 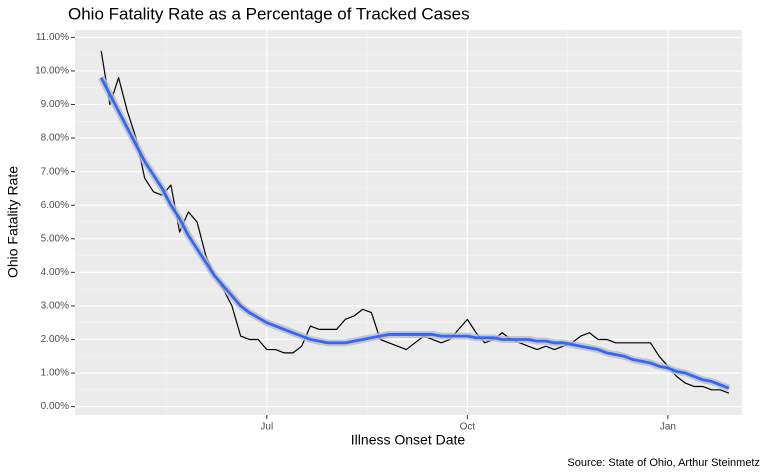 What do you see at coordinates (266, 427) in the screenshot?
I see `x-tick-label: Jul` at bounding box center [266, 427].